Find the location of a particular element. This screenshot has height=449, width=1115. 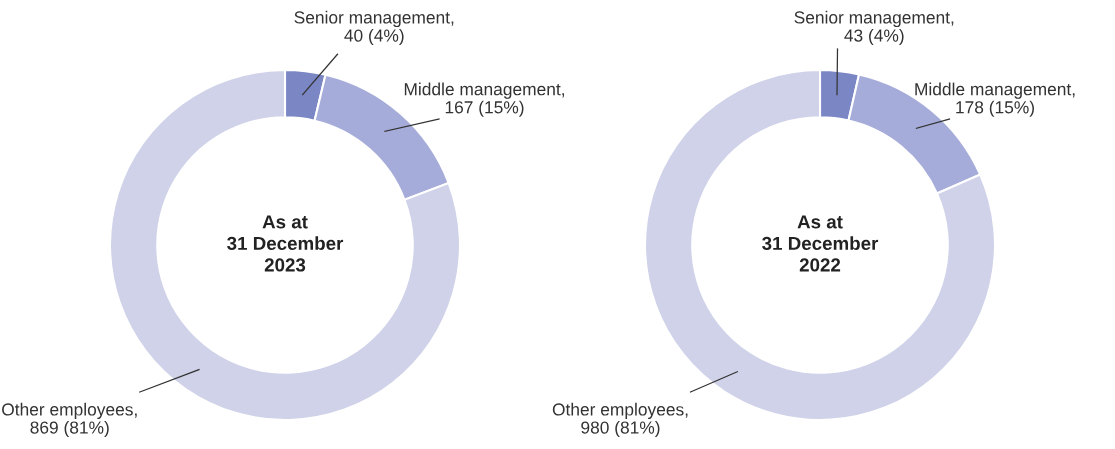

text: As at 31 December 2022 is located at coordinates (820, 243).